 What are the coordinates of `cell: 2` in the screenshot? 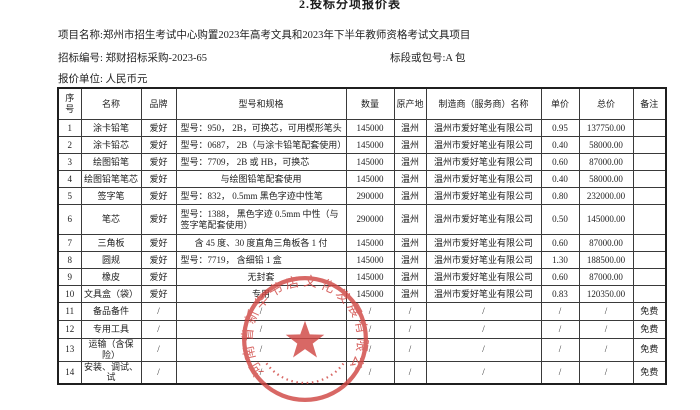 It's located at (69, 145).